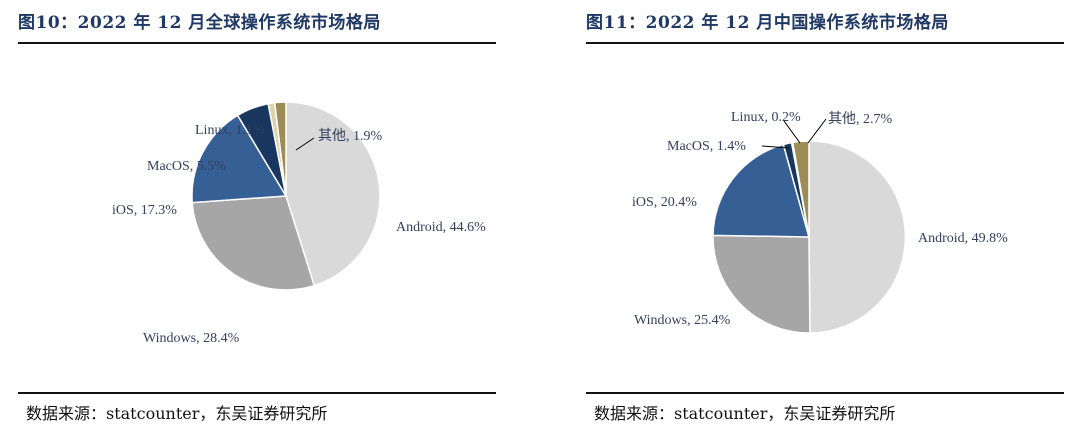  Describe the element at coordinates (963, 238) in the screenshot. I see `slice-label: Android, 49.8%` at that location.